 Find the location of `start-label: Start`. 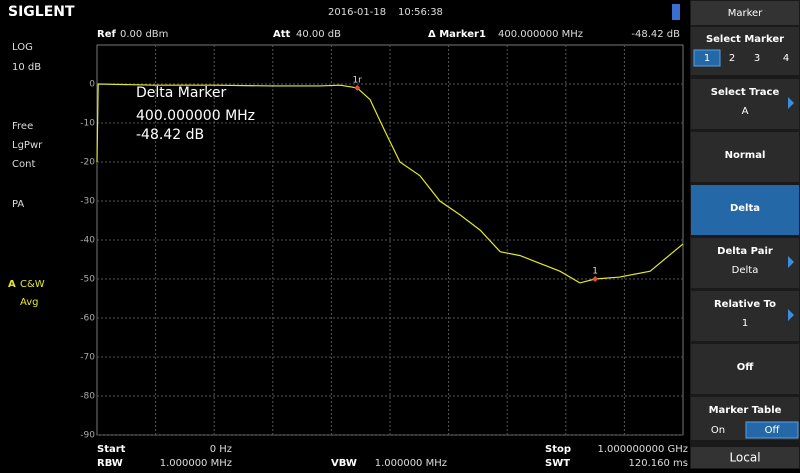

start-label: Start is located at coordinates (111, 449).